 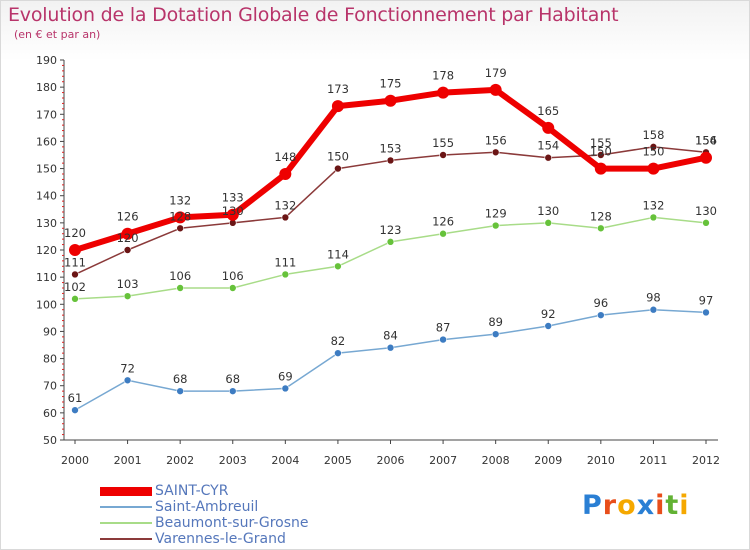 I want to click on y-tick-label: 110, so click(x=46, y=277).